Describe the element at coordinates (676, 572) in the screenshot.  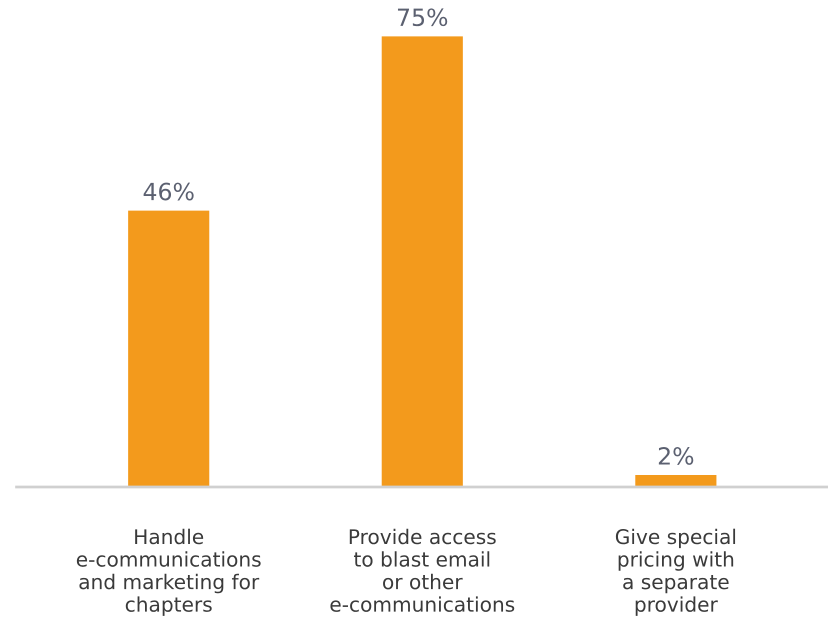
I see `x-tick-label: Give special pricing with a separate provider` at that location.